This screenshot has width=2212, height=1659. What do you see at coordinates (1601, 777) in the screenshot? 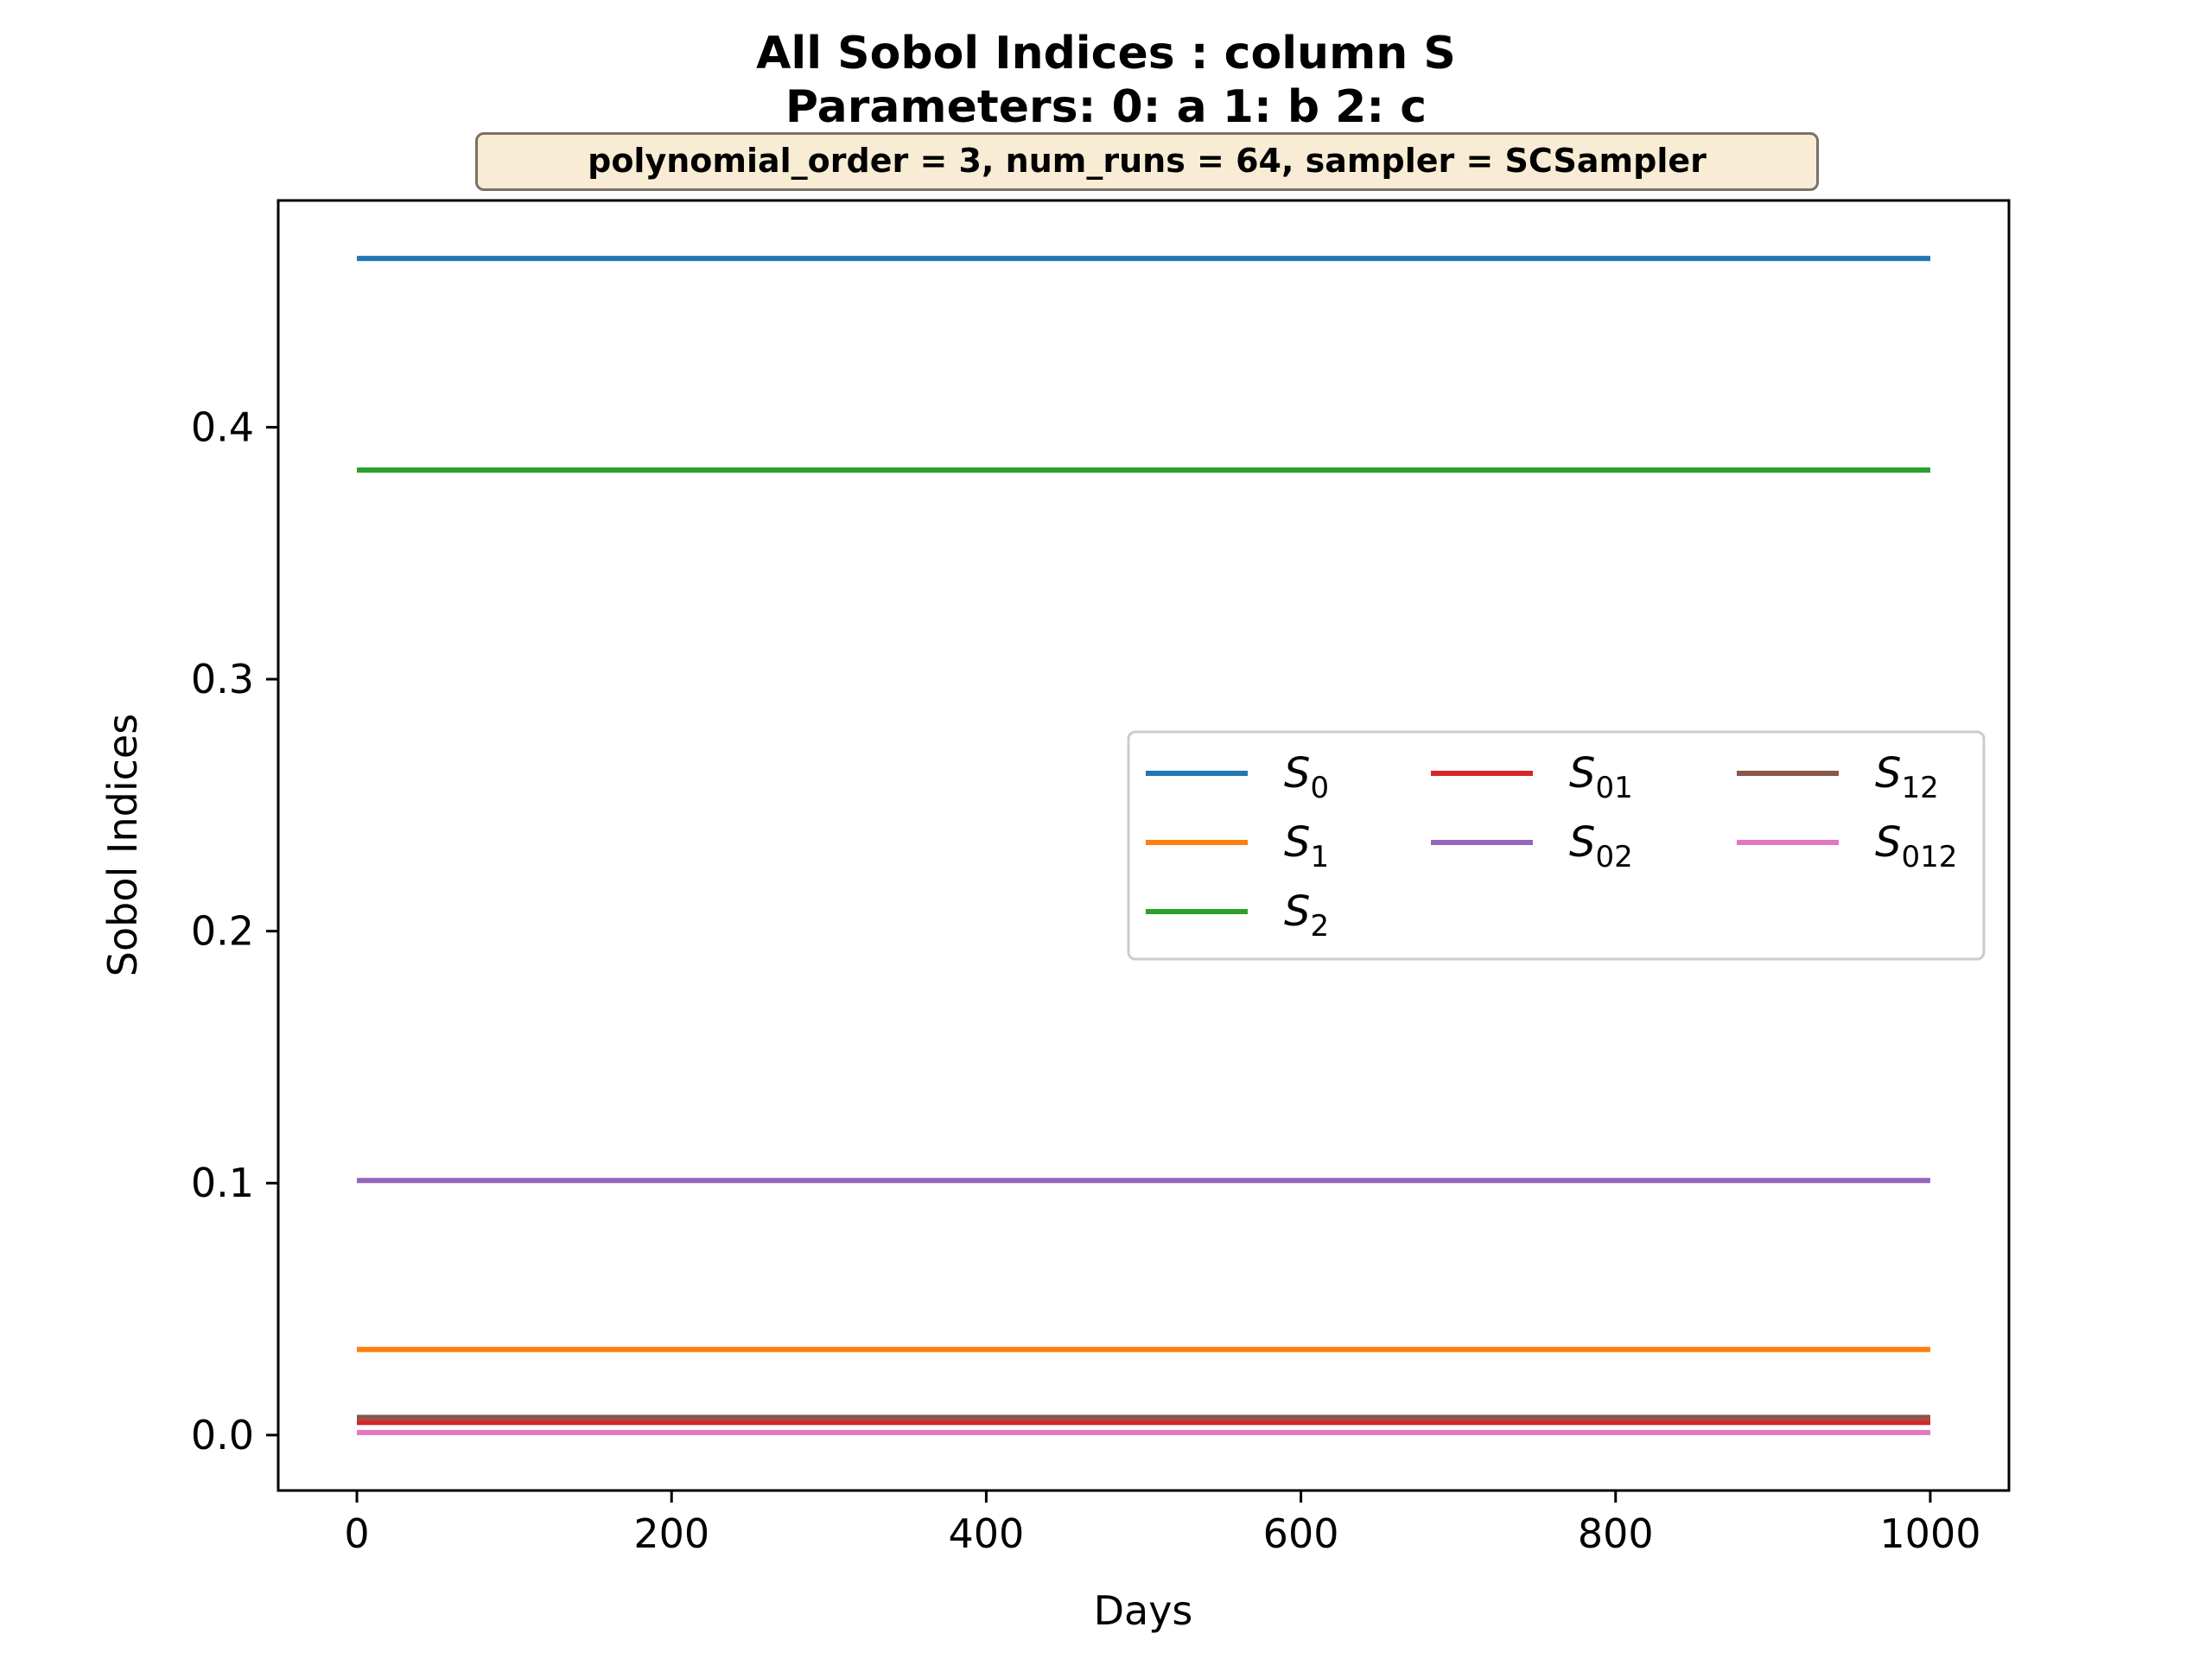
I see `legend-label: S01` at bounding box center [1601, 777].